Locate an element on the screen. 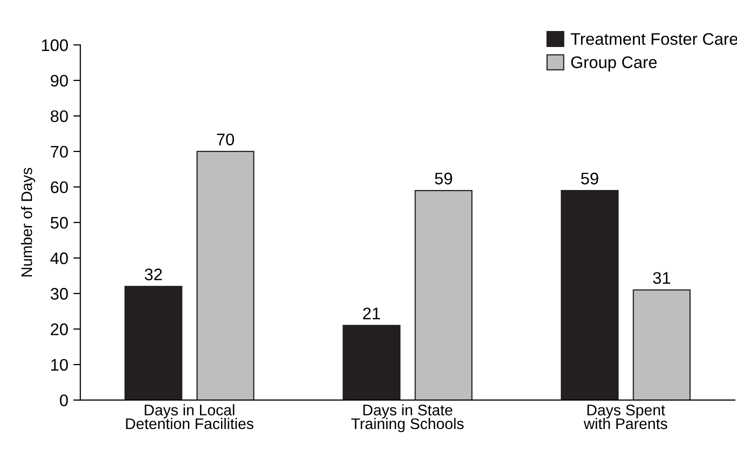 The width and height of the screenshot is (737, 449). y-tick-label: 60 is located at coordinates (59, 187).